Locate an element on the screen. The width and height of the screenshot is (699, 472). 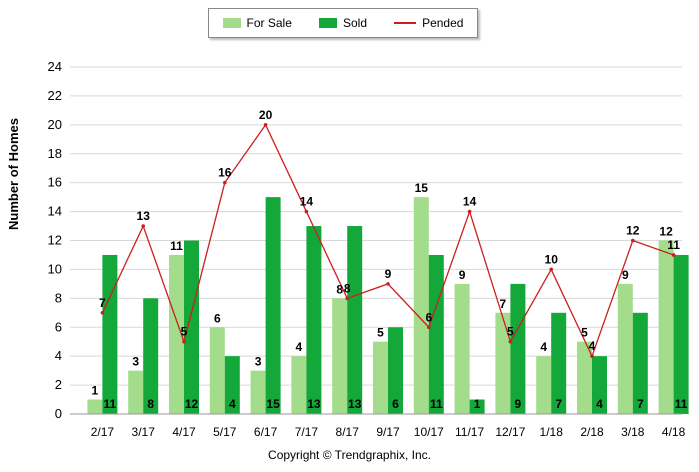
x-tick-label: 9/17 is located at coordinates (388, 432).